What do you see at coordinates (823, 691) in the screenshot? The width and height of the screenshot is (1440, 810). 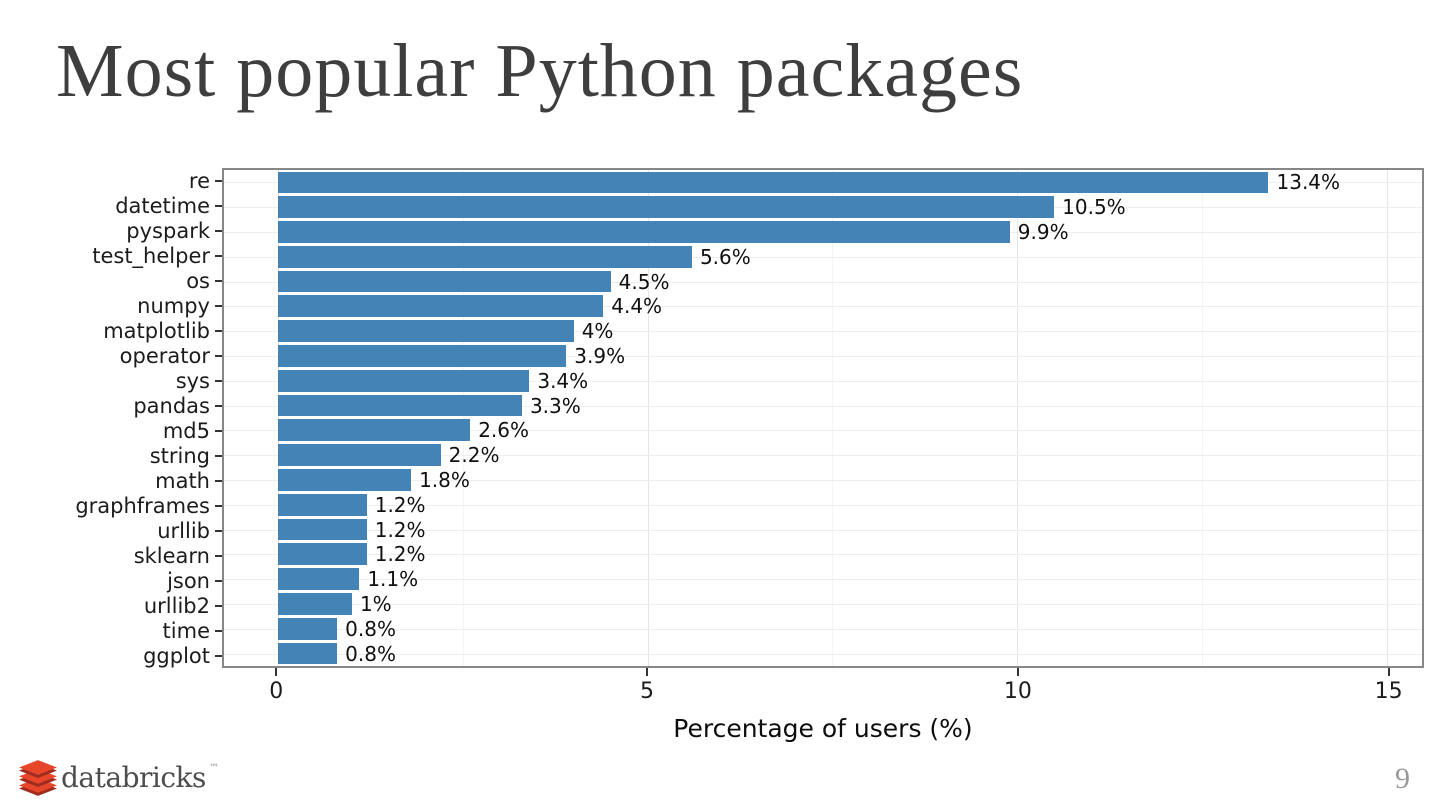 I see `x-axis: 0 5 10 15` at bounding box center [823, 691].